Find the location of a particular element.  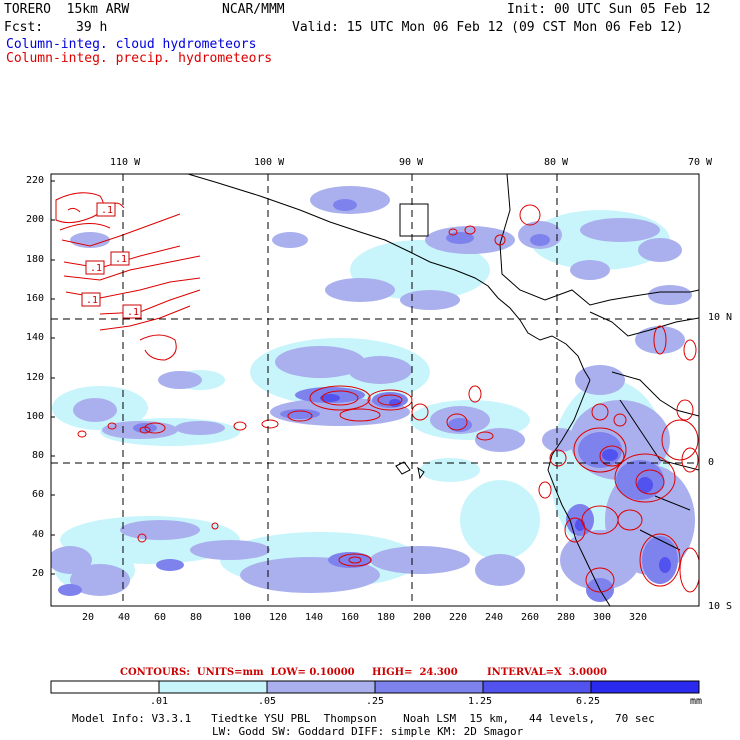

y-tick: 60 is located at coordinates (38, 494).